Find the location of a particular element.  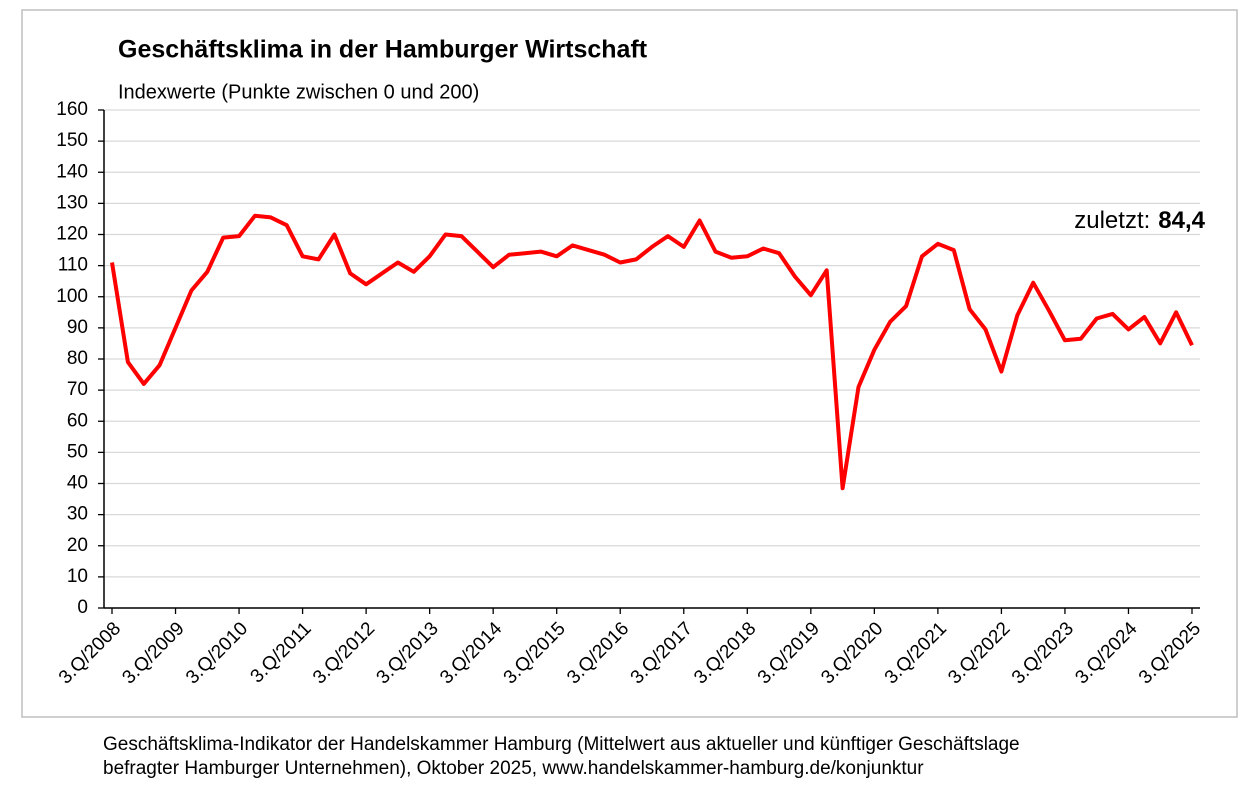

y-tick-label: 60 is located at coordinates (77, 420).